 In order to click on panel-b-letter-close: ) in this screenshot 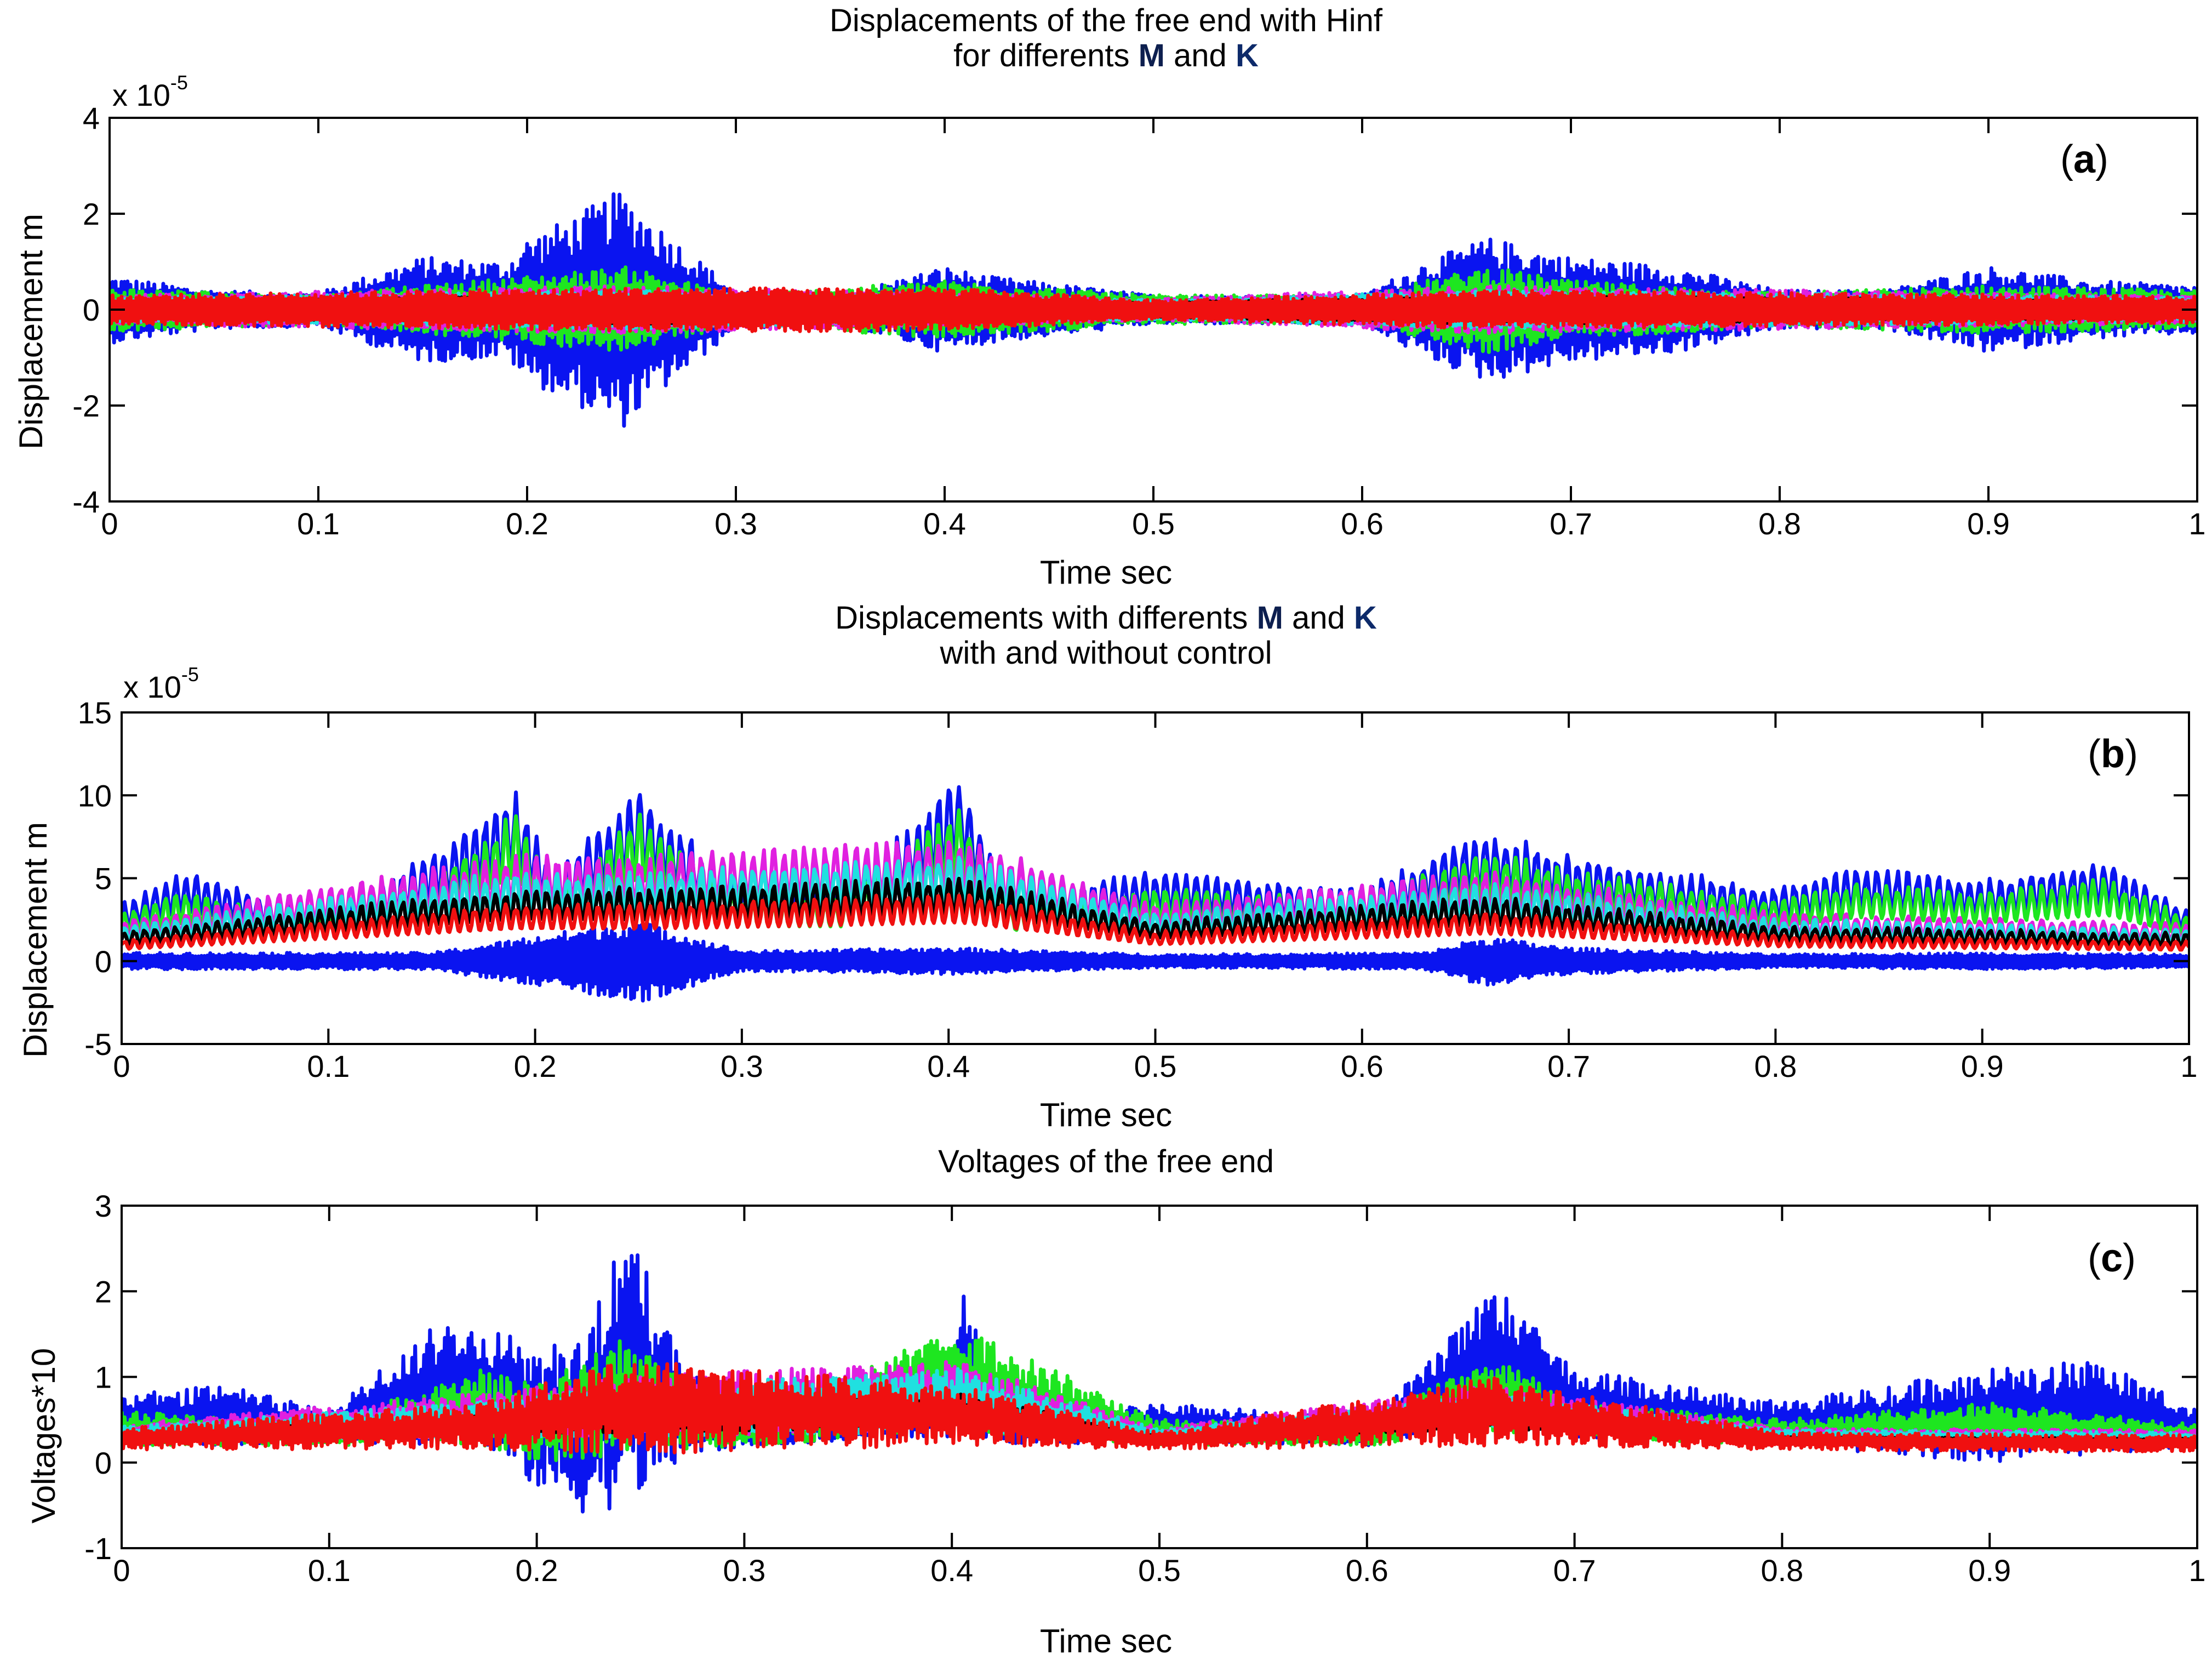, I will do `click(2131, 754)`.